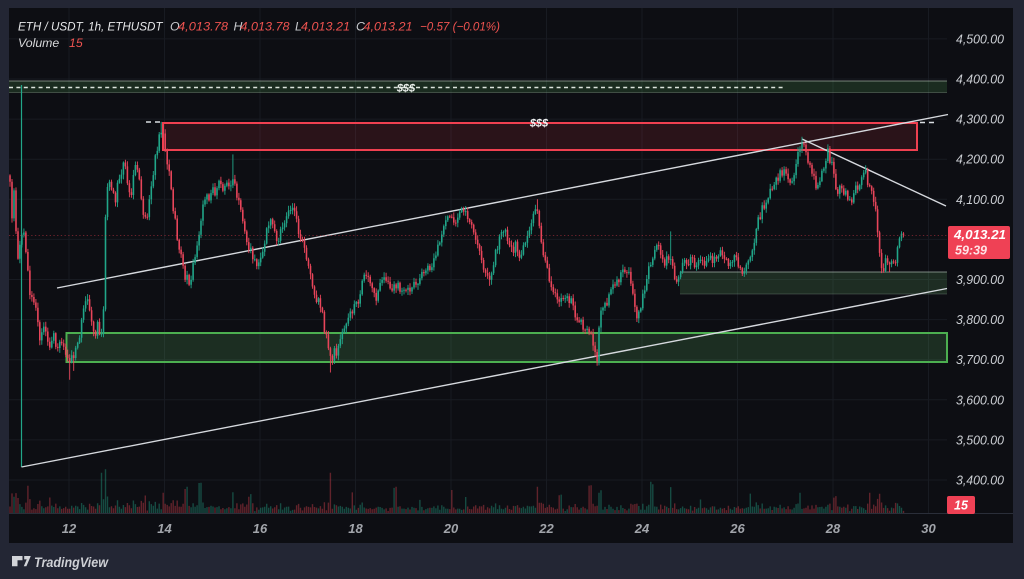 This screenshot has width=1024, height=579. What do you see at coordinates (971, 251) in the screenshot?
I see `svg-text: 59:39` at bounding box center [971, 251].